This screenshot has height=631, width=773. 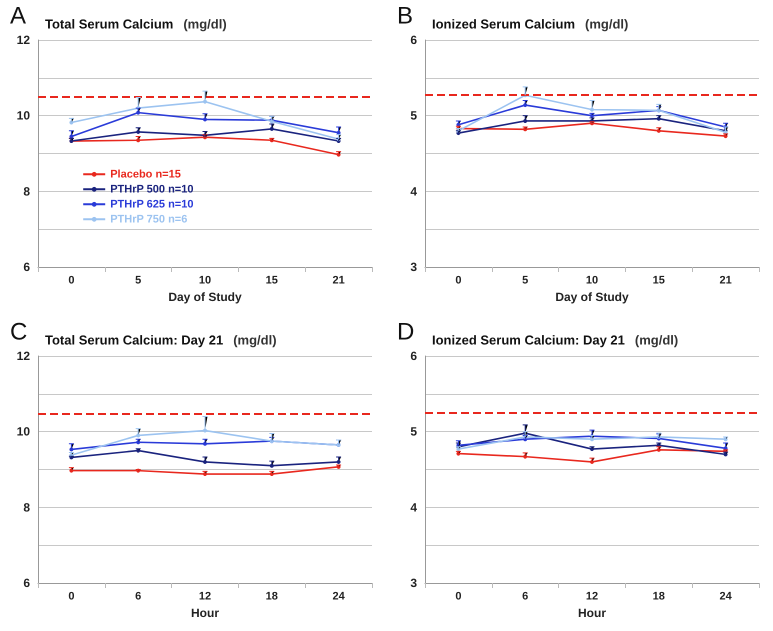 I want to click on chart-title: Total Serum Calcium, so click(x=109, y=24).